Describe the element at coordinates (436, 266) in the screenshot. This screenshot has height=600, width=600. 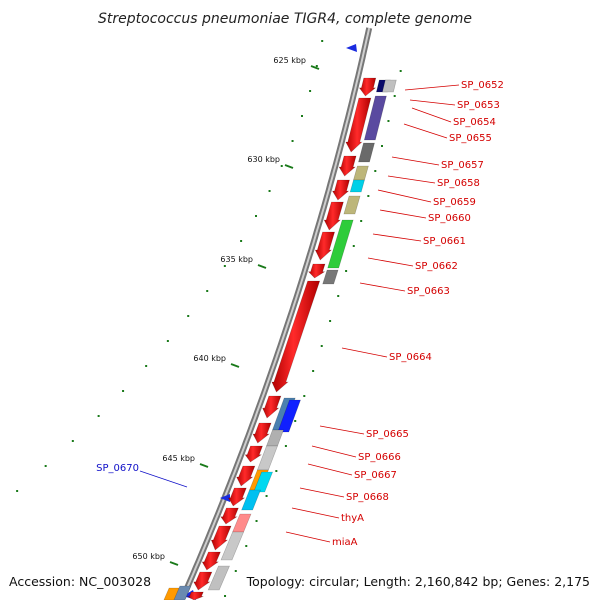
I see `gene-label: SP_0662` at that location.